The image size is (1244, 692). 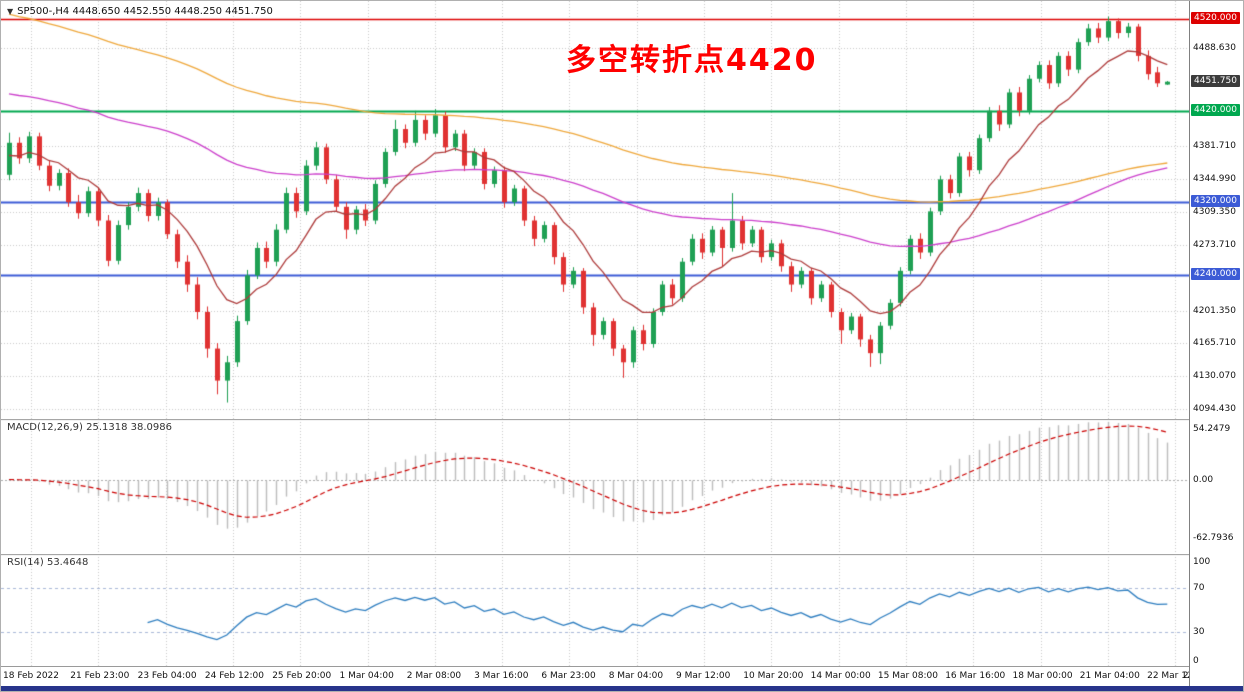 I want to click on chart-collapse-icon: ▼, so click(x=10, y=11).